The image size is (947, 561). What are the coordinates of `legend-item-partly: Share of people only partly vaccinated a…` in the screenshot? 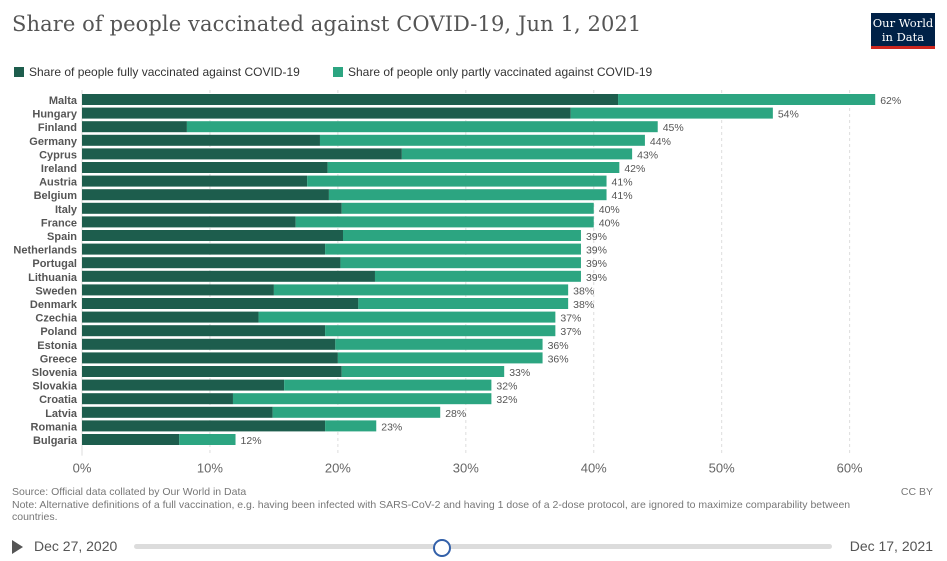 It's located at (492, 72).